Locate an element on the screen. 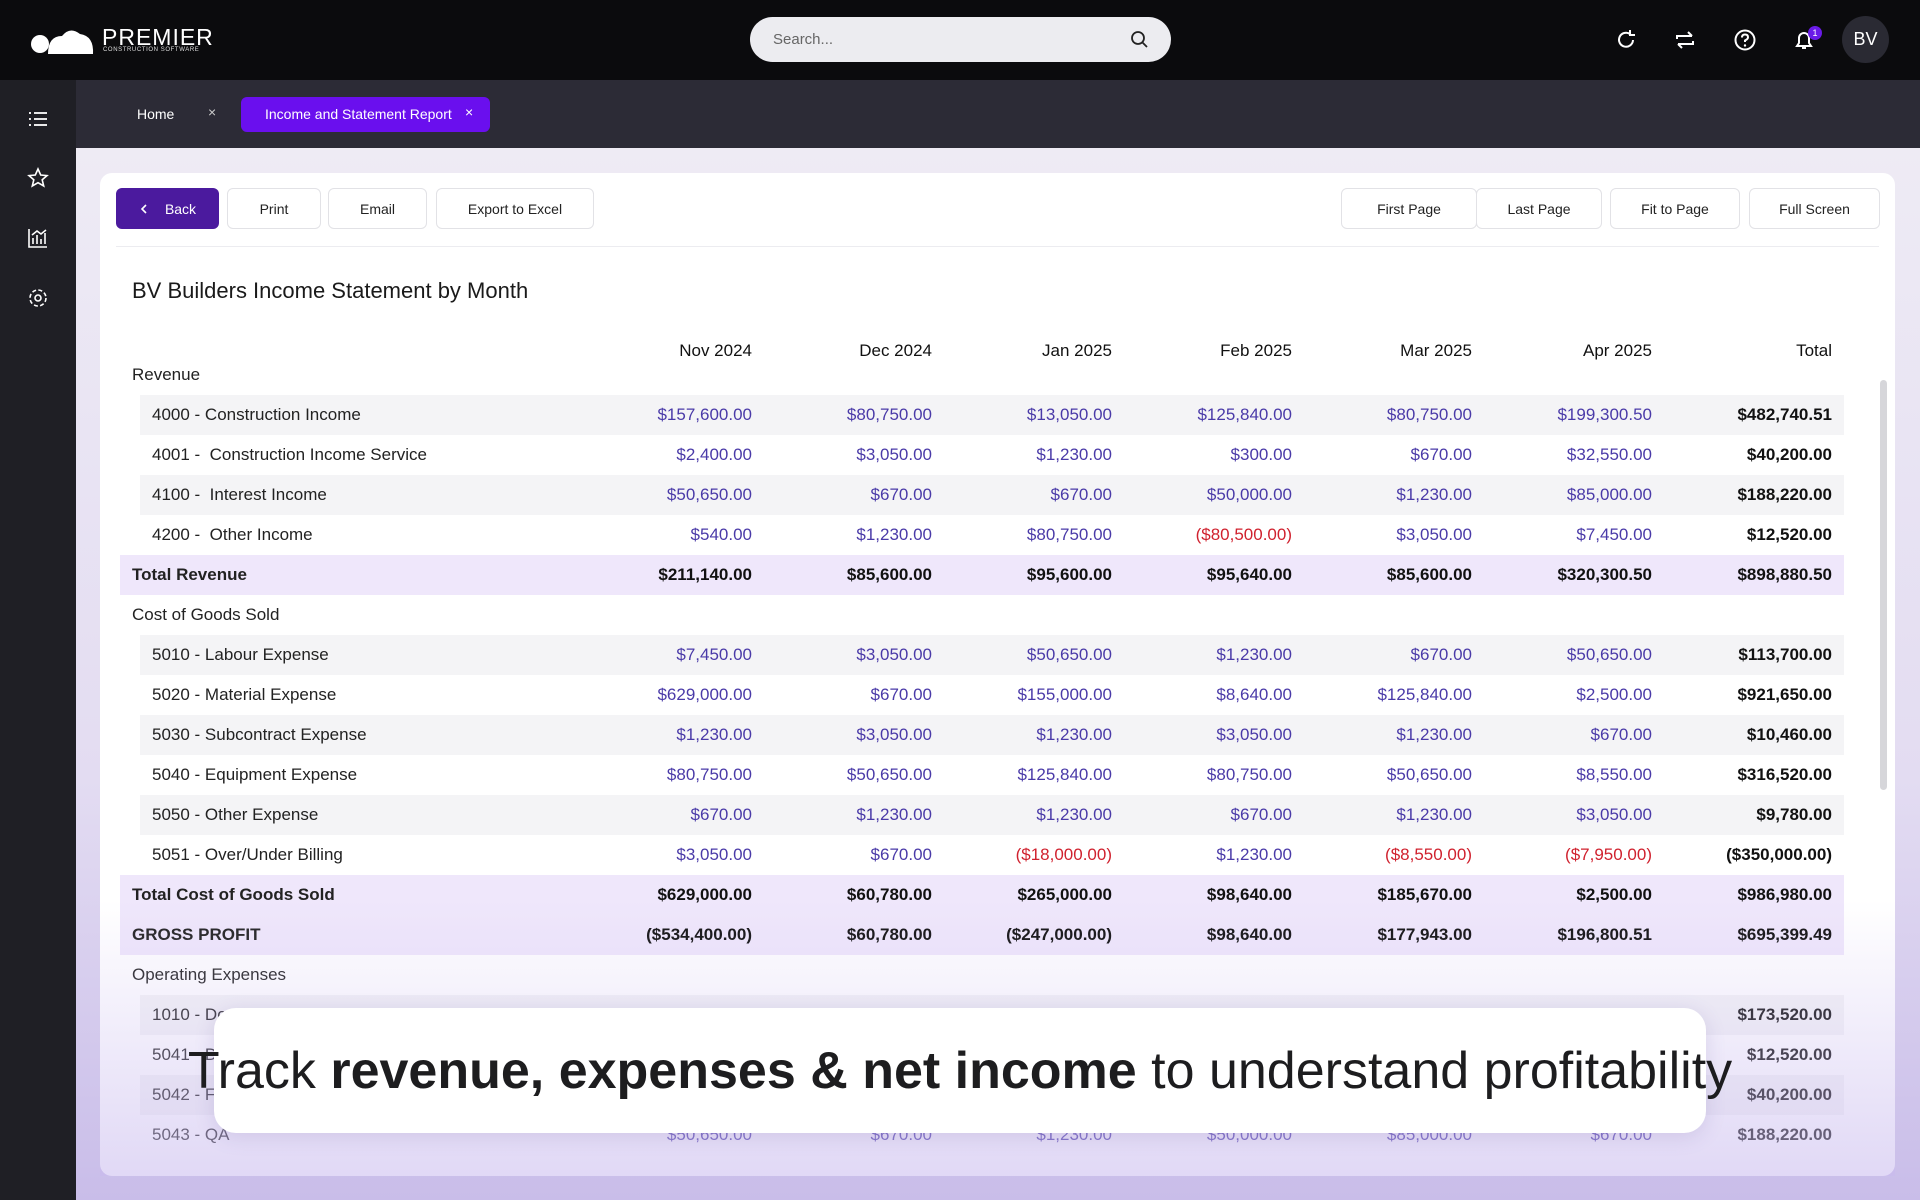  menu-icon is located at coordinates (38, 119).